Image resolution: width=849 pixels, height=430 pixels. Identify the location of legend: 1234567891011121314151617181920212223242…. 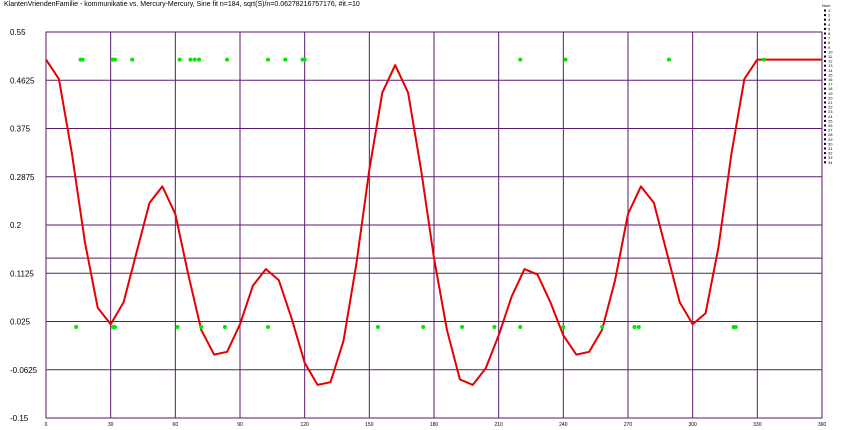
(828, 86).